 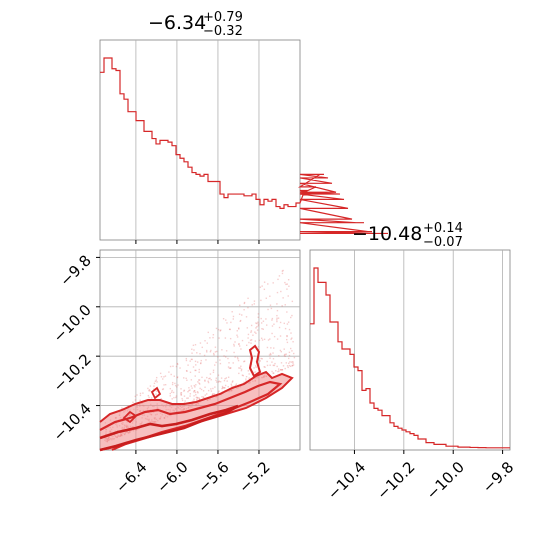 I want to click on hist-y-title-value: −10.48, so click(x=387, y=234).